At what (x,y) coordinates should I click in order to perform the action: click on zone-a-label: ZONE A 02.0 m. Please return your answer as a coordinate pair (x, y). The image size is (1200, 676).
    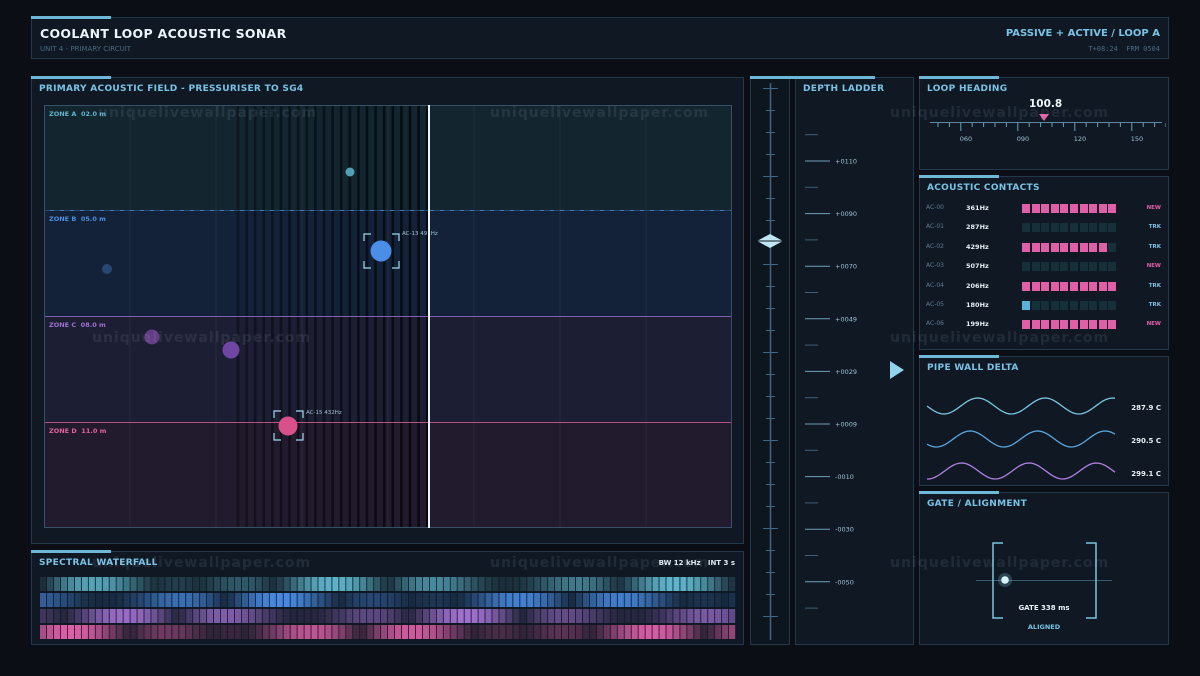
    Looking at the image, I should click on (77, 114).